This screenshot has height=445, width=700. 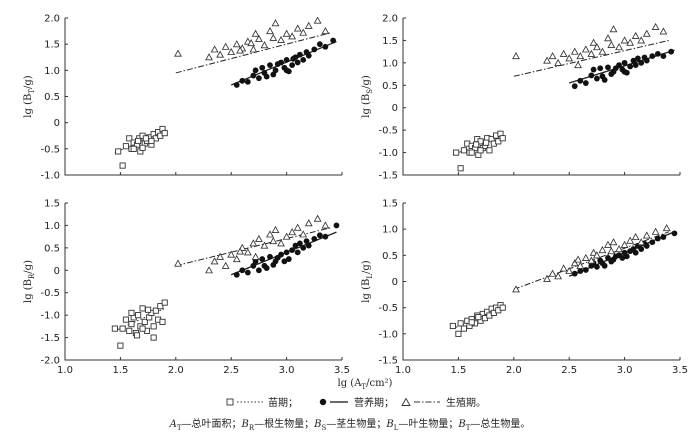 I want to click on figure-caption: AT—总叶面积；BR—根生物量；BS—茎生物量；BL—叶生物量；BT—总生物量。, so click(x=350, y=424).